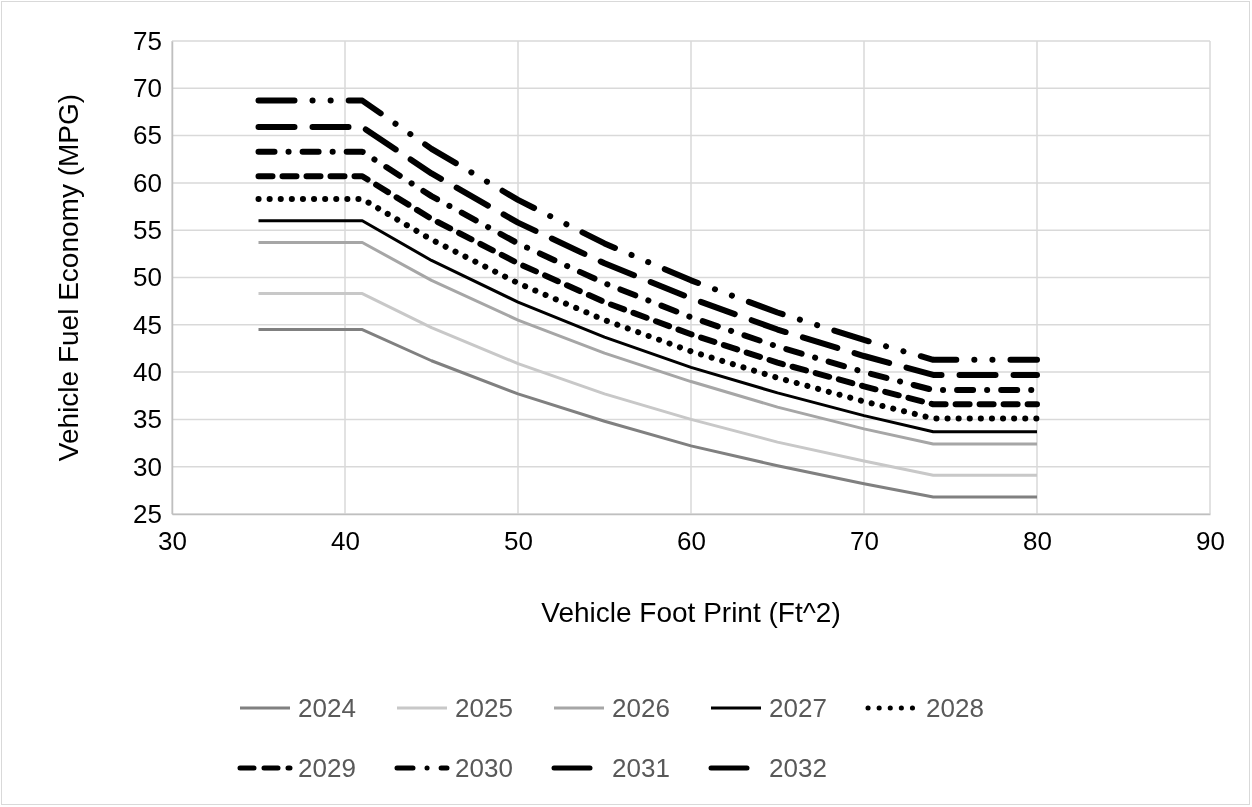 This screenshot has height=807, width=1252. What do you see at coordinates (147, 88) in the screenshot?
I see `y-tick-label: 70` at bounding box center [147, 88].